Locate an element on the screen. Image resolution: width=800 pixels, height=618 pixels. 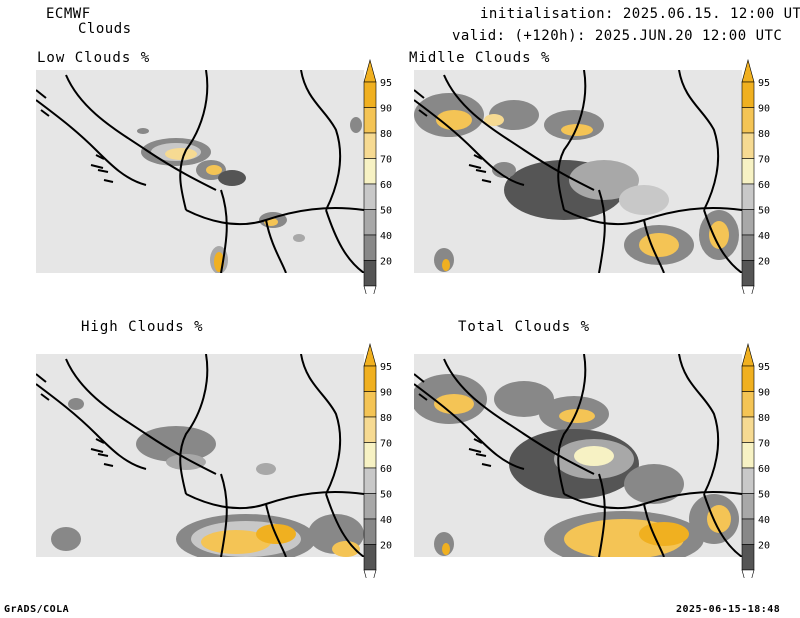
borders-low is located at coordinates (200, 171).